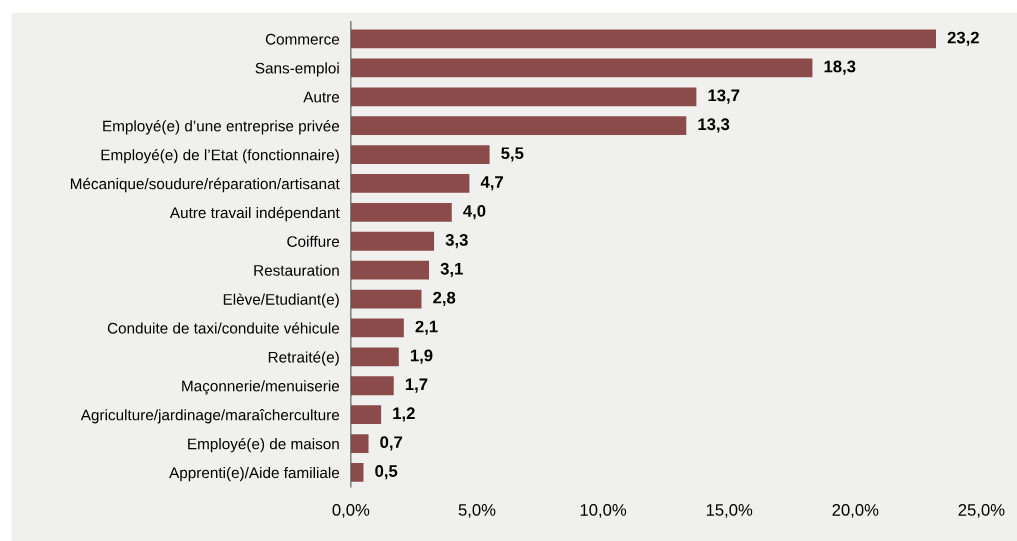 This screenshot has width=1017, height=541. Describe the element at coordinates (223, 328) in the screenshot. I see `y-tick-label: Conduite de taxi/conduite véhicule` at that location.